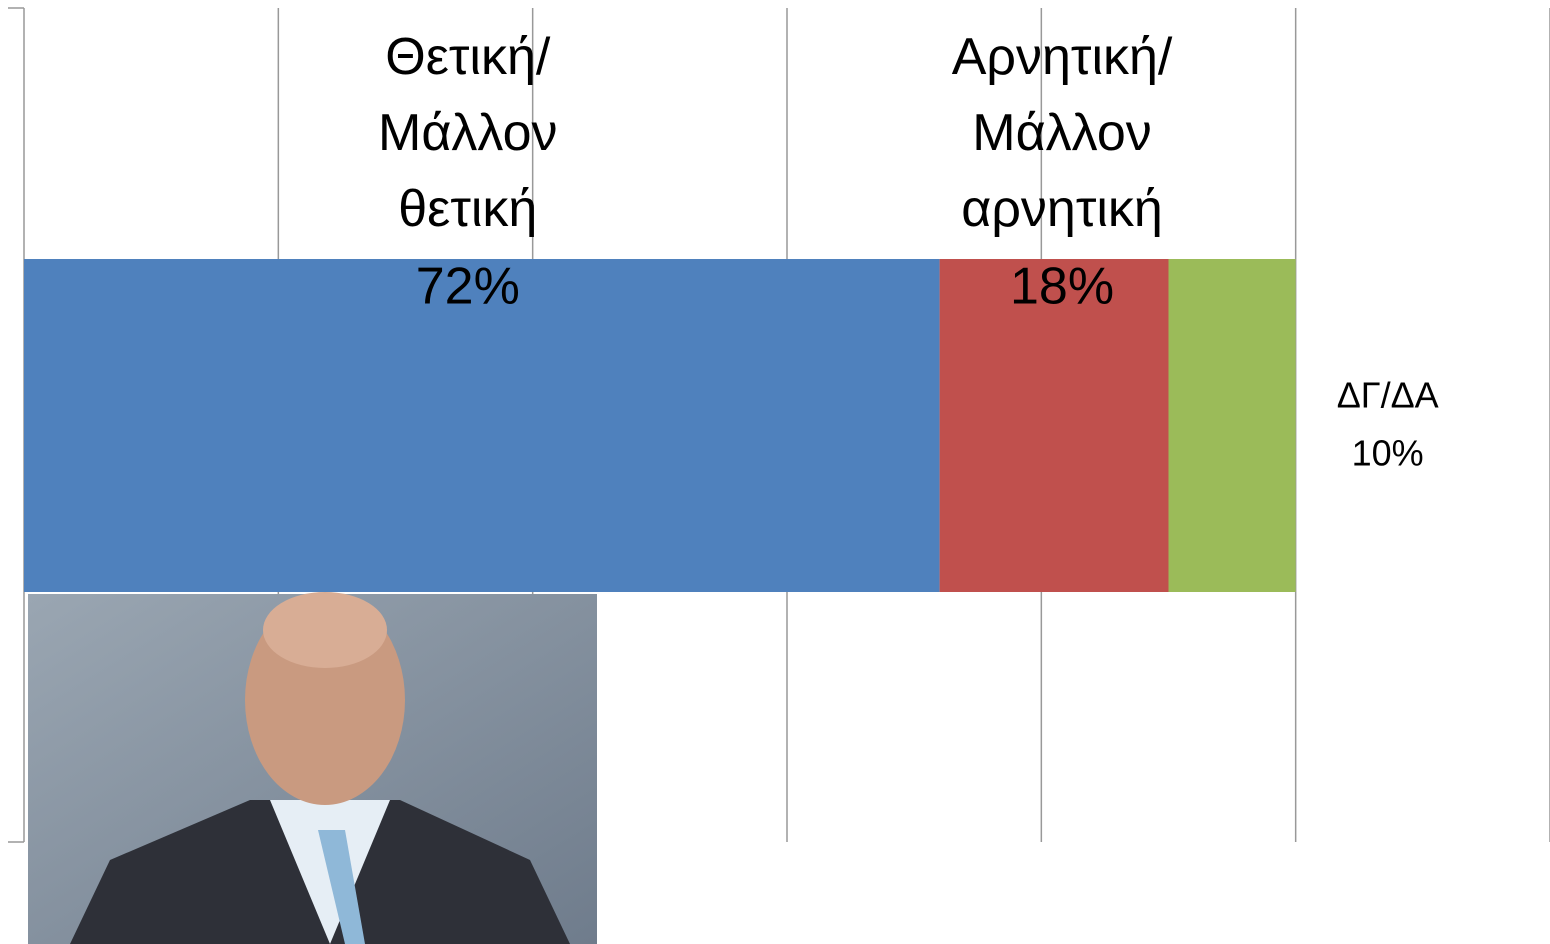 The image size is (1550, 944). What do you see at coordinates (468, 133) in the screenshot?
I see `series-label: Θετική/Μάλλον θετική` at bounding box center [468, 133].